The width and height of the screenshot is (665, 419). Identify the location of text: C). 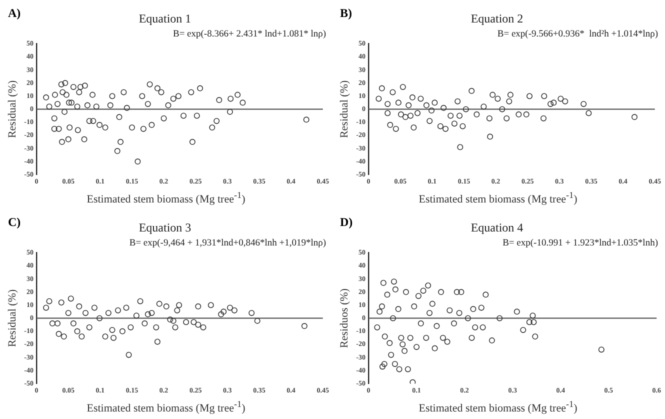
(14, 222).